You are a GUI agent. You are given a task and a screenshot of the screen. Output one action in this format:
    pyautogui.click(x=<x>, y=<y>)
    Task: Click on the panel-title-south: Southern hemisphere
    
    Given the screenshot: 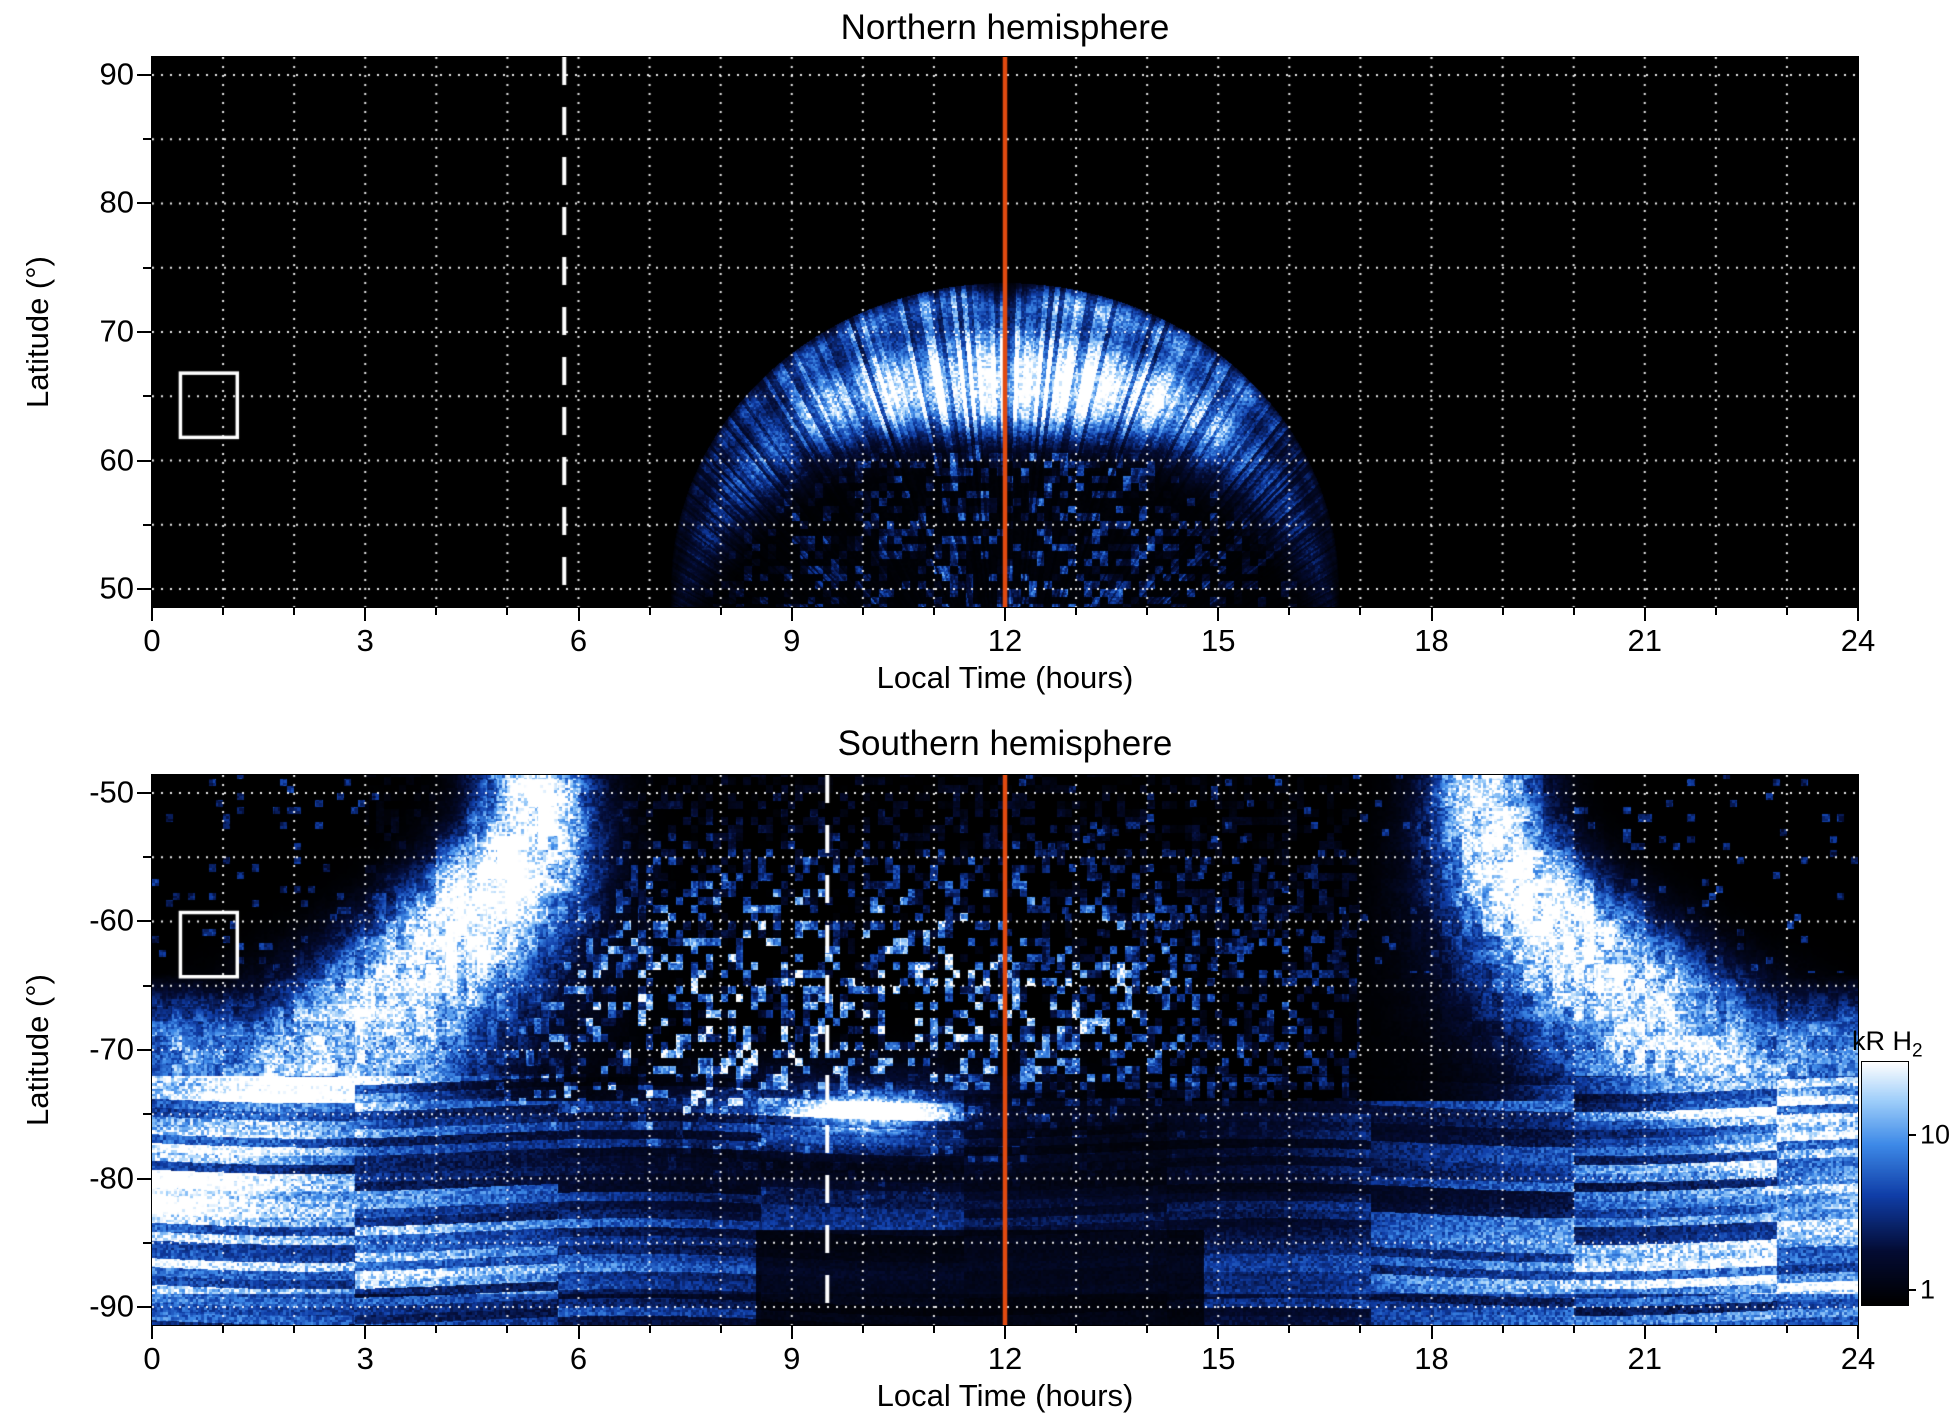 What is the action you would take?
    pyautogui.click(x=1005, y=743)
    